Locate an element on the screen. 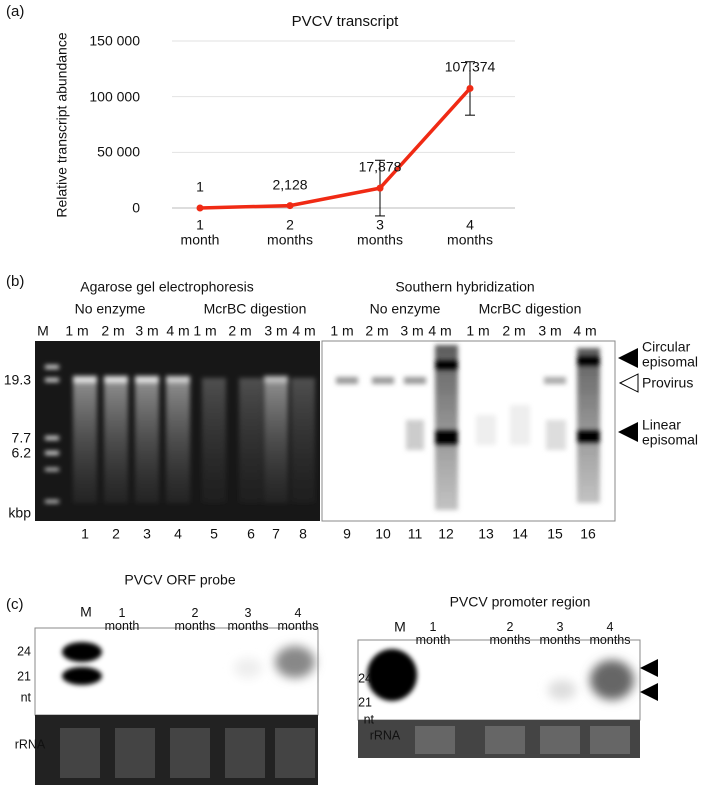  lane-number: 10 is located at coordinates (383, 533).